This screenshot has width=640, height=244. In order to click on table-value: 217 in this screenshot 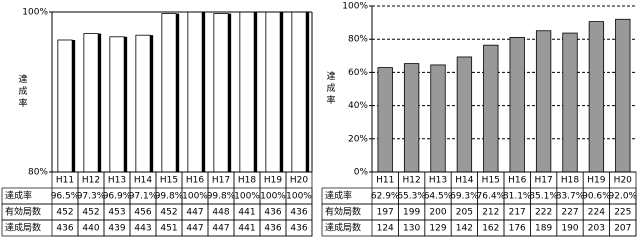, I will do `click(517, 213)`.